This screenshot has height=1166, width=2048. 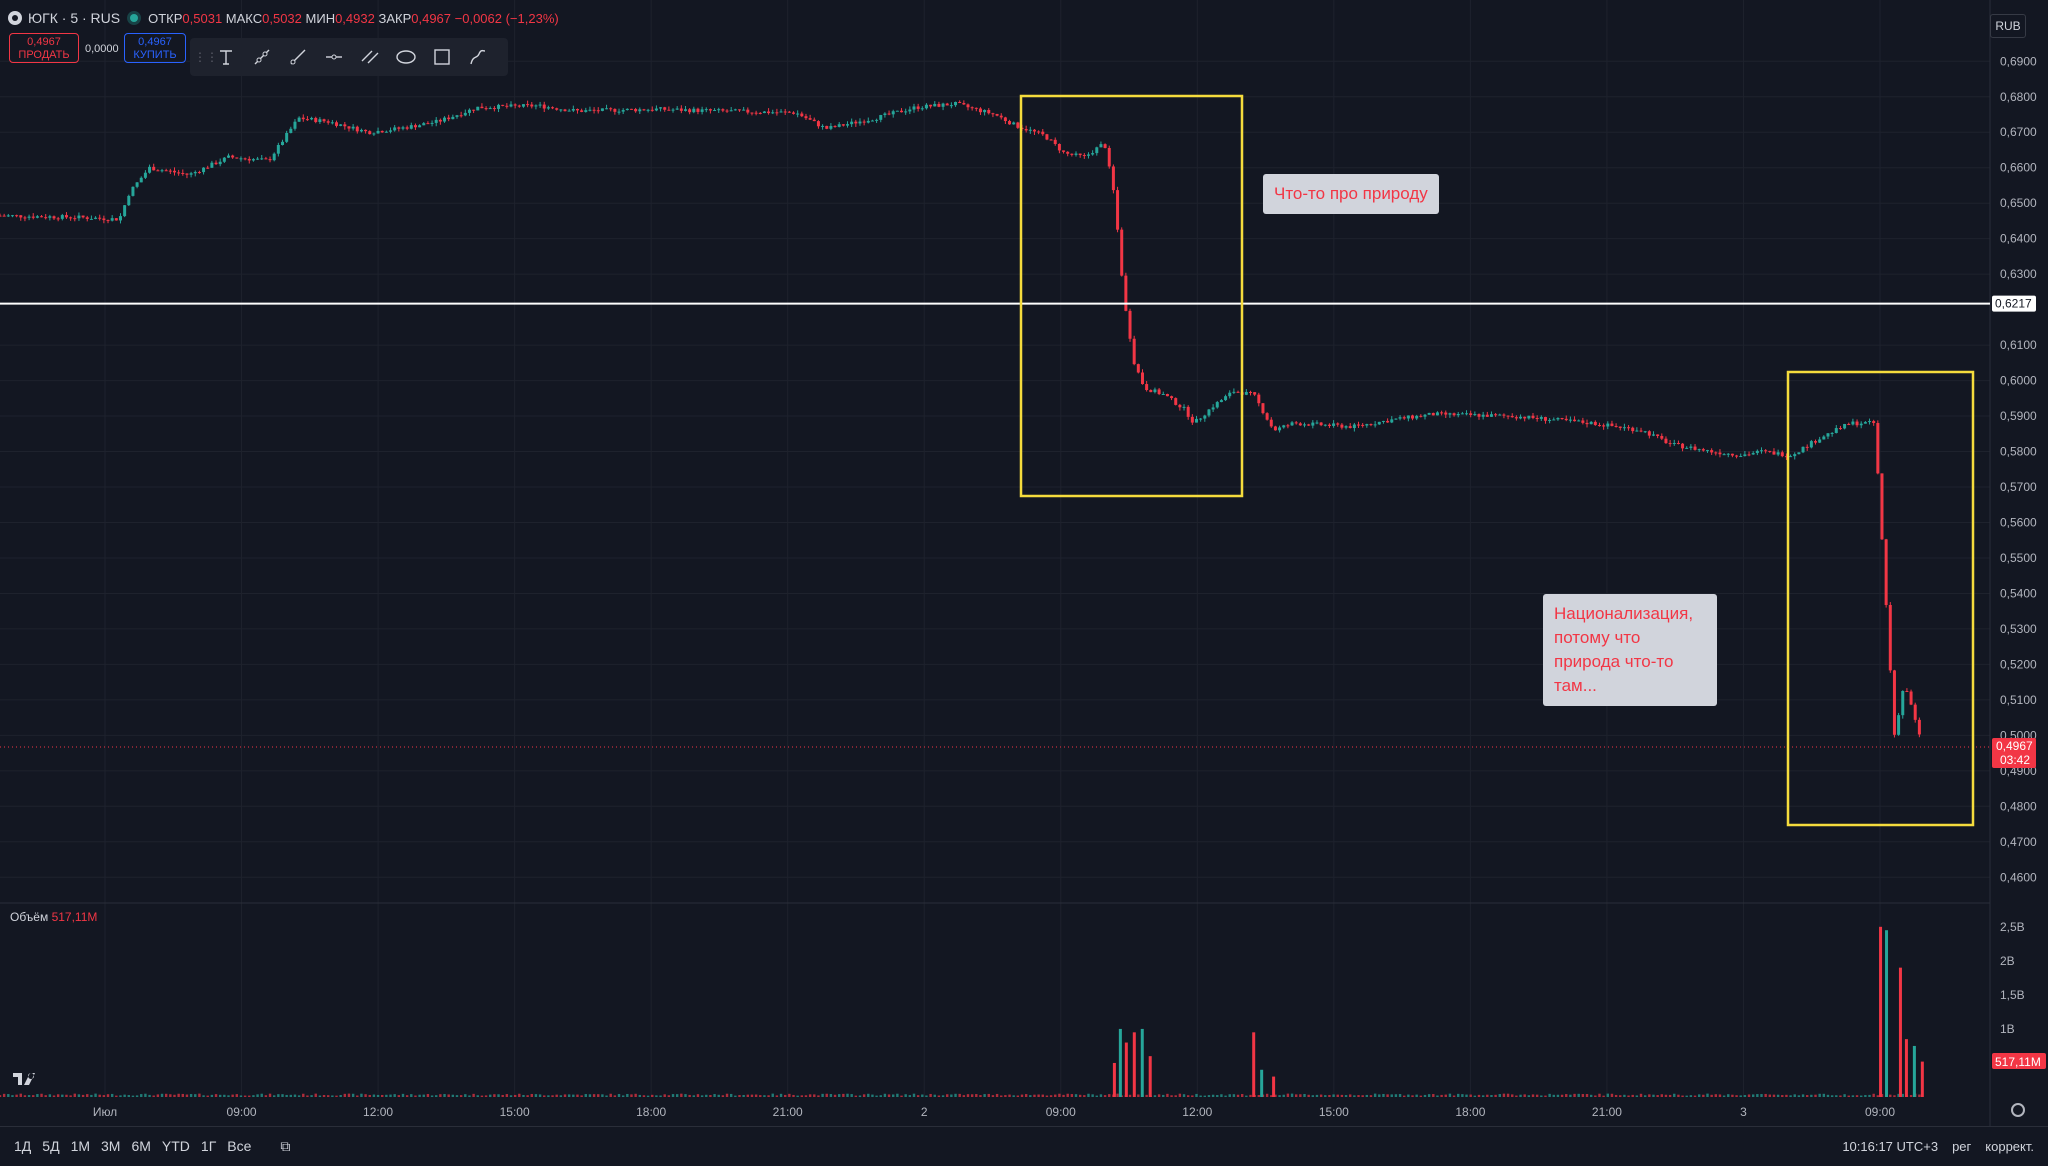 What do you see at coordinates (285, 1146) in the screenshot?
I see `calendar-icon: ⧉` at bounding box center [285, 1146].